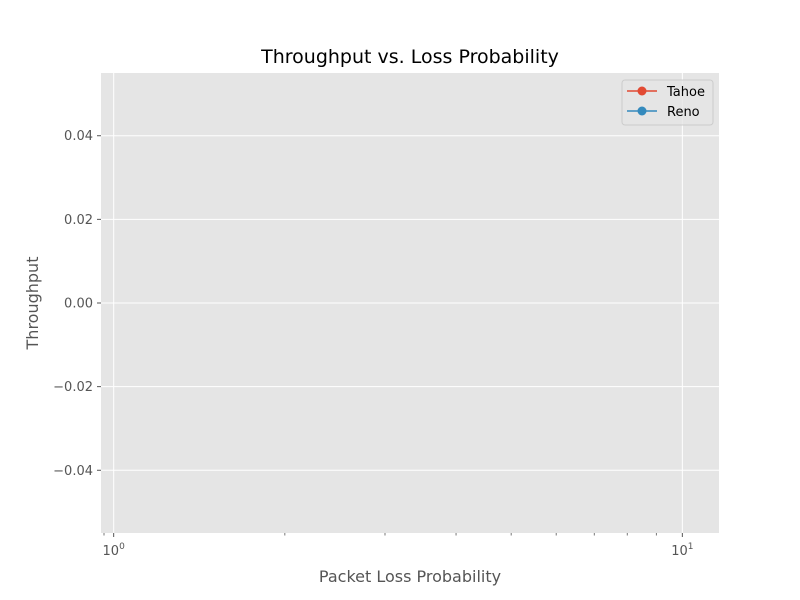 The width and height of the screenshot is (800, 600). Describe the element at coordinates (667, 102) in the screenshot. I see `legend: Tahoe Reno` at that location.